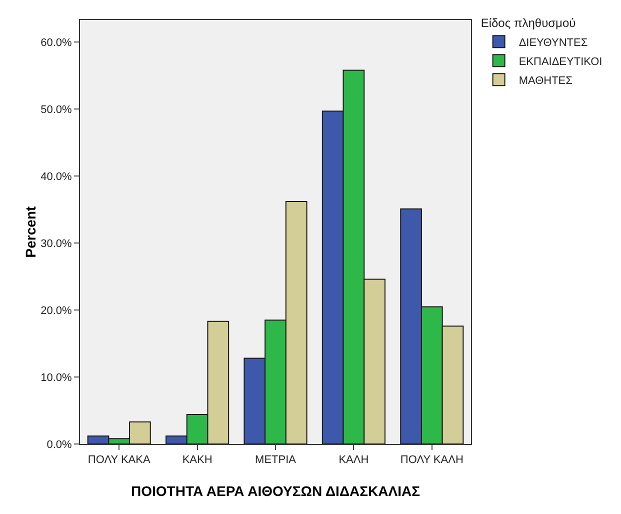  I want to click on y-tick-label: 20.0%, so click(56, 310).